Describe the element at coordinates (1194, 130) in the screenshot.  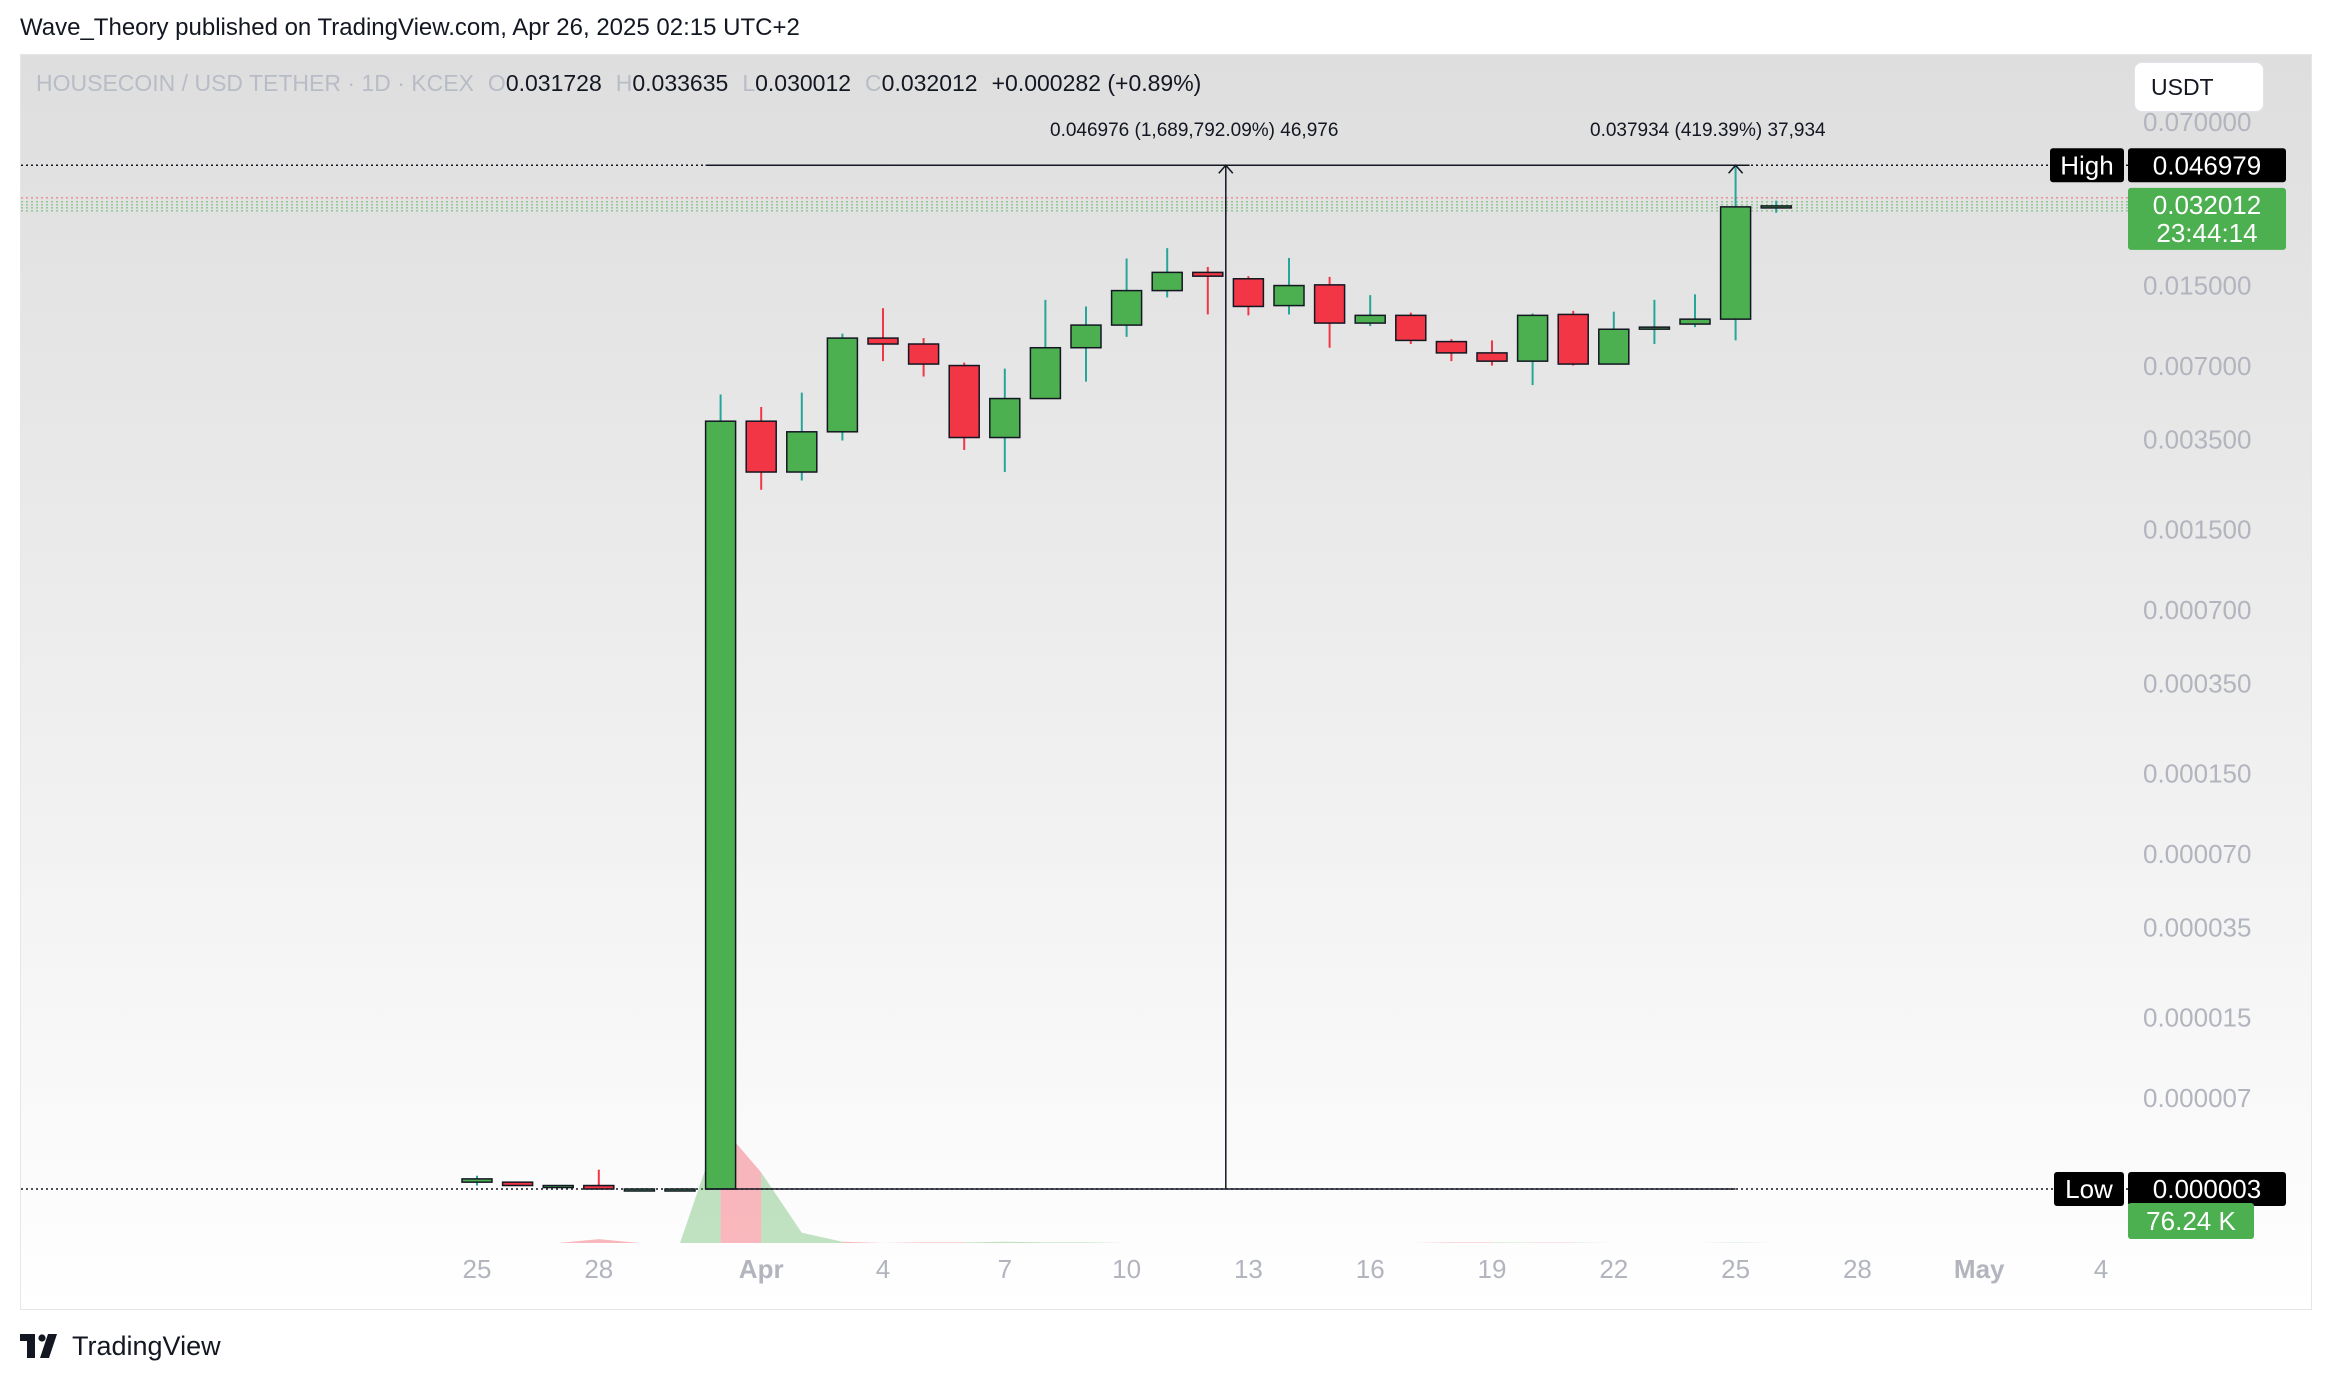
I see `measure-label-1: 0.046976 (1,689,792.09%) 46,976` at that location.